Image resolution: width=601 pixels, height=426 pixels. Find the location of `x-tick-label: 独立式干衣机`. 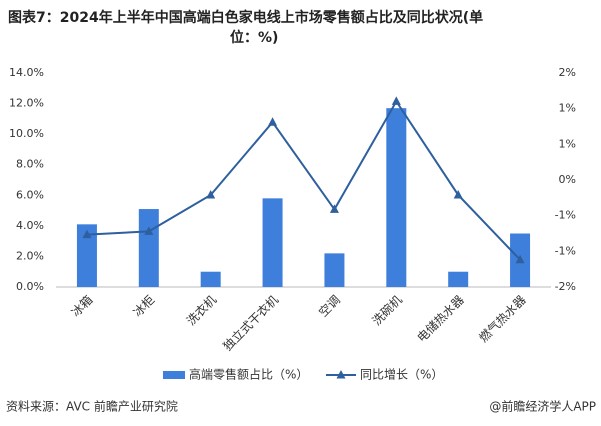

x-tick-label: 独立式干衣机 is located at coordinates (251, 323).